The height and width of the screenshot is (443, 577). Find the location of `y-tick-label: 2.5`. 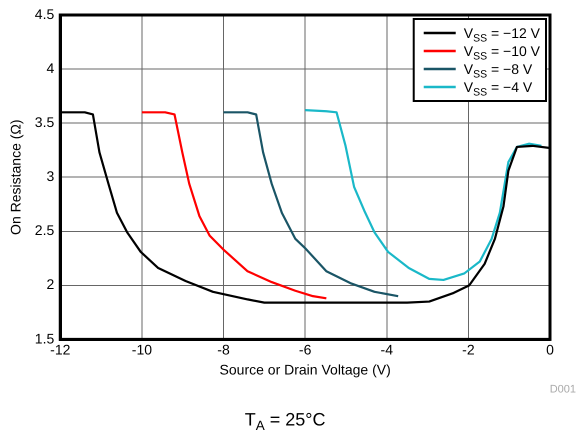

y-tick-label: 2.5 is located at coordinates (44, 230).